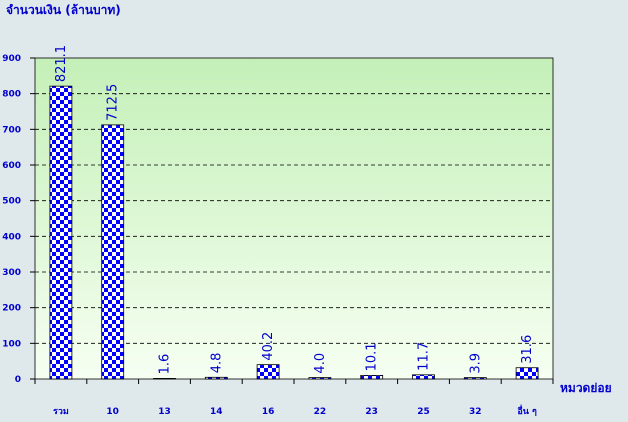 This screenshot has height=422, width=628. Describe the element at coordinates (11, 273) in the screenshot. I see `y-tick-label: 300` at that location.